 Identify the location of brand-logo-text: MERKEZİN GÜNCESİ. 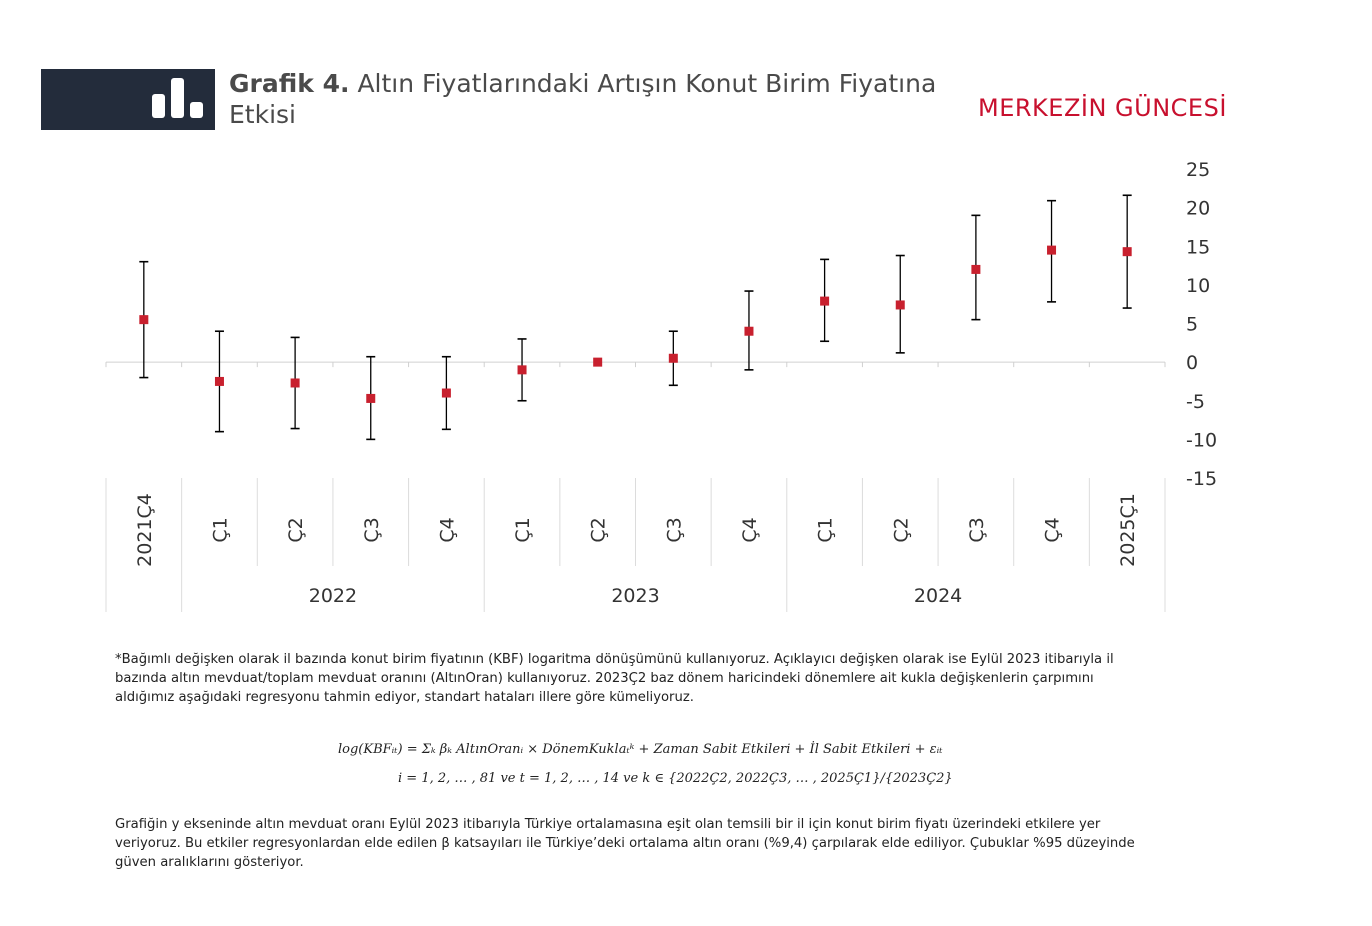
(1102, 108).